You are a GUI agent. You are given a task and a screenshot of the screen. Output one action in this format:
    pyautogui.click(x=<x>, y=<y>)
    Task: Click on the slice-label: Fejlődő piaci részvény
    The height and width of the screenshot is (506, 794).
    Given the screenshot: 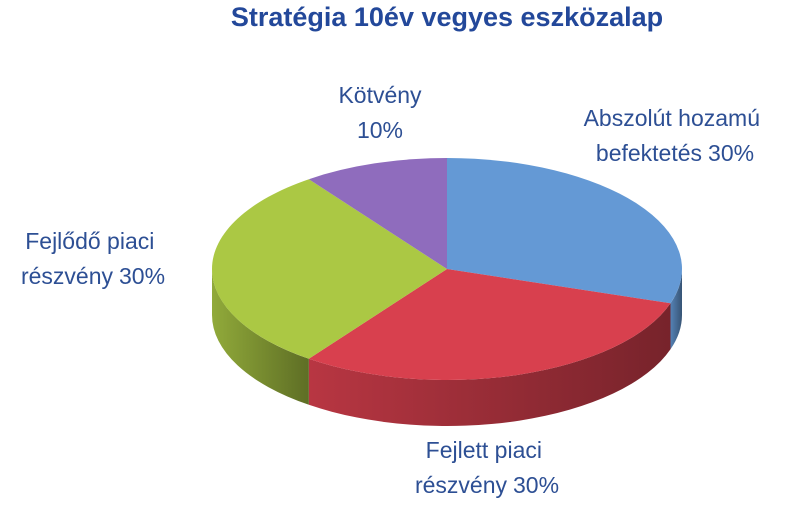 What is the action you would take?
    pyautogui.click(x=91, y=258)
    